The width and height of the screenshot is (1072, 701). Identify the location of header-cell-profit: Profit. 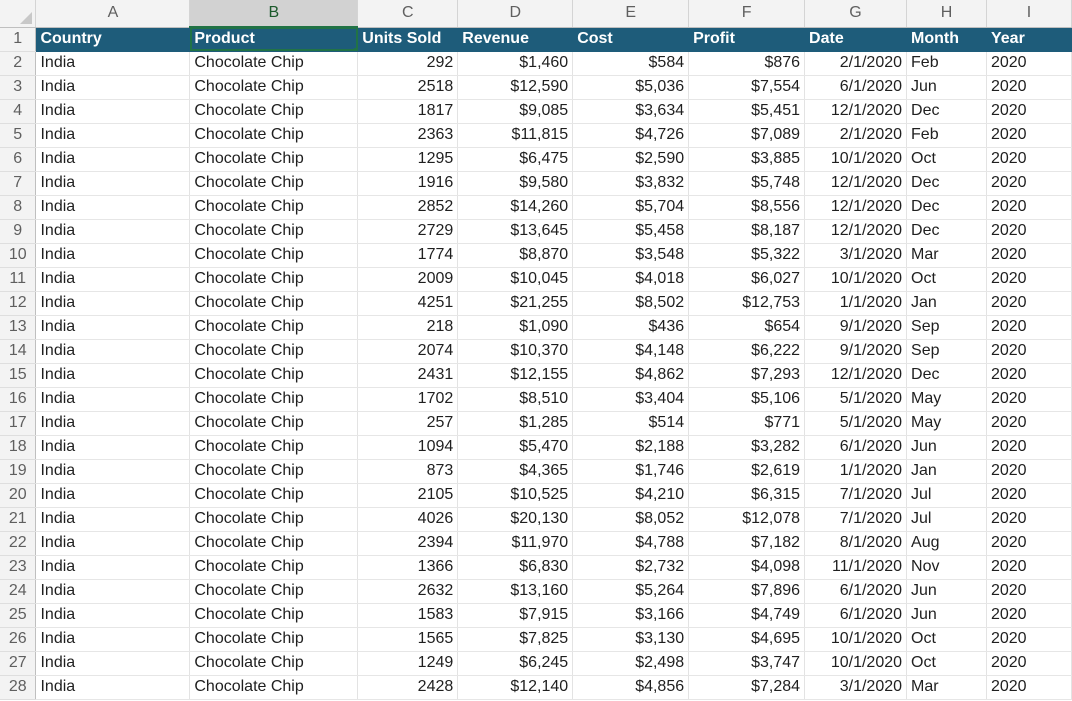
(747, 39).